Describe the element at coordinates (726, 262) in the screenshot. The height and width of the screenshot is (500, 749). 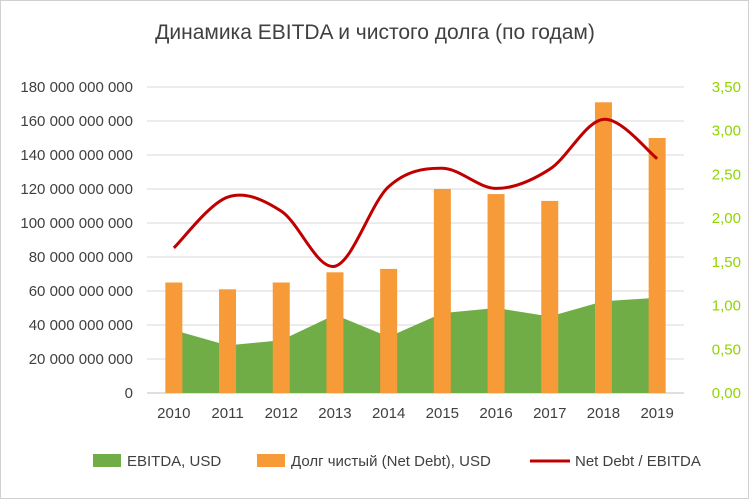
I see `y2-tick-label: 1,50` at that location.